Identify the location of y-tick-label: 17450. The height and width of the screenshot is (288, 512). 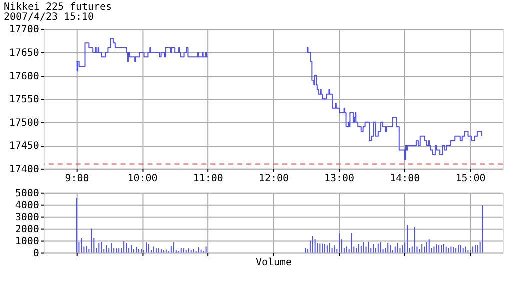
(24, 146).